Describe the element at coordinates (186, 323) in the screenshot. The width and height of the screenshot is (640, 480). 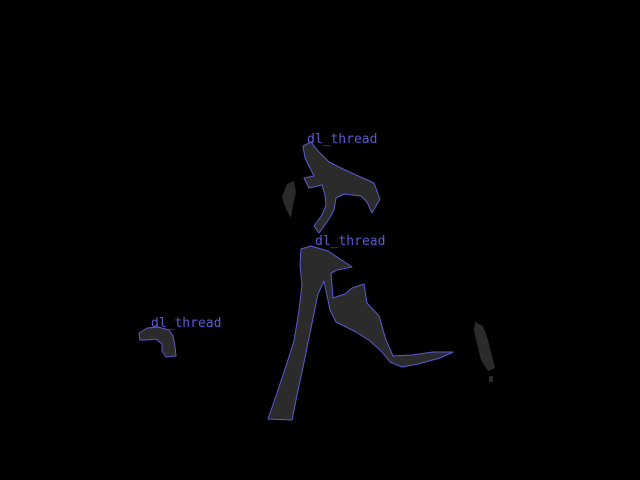
I see `left-thread-label: dl_thread` at that location.